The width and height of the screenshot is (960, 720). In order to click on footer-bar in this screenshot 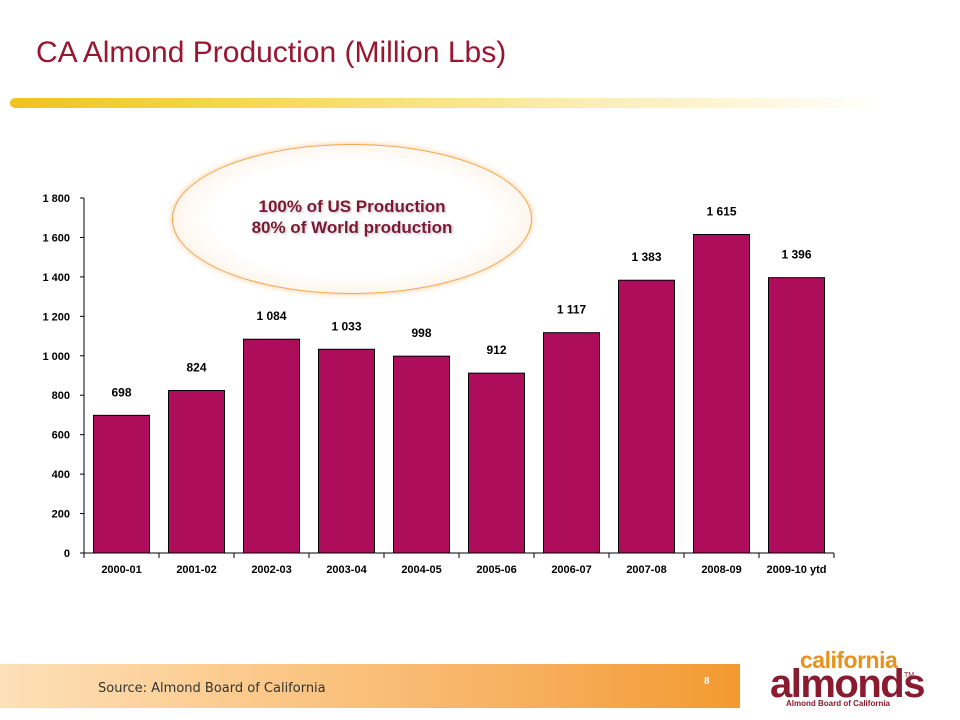, I will do `click(370, 686)`.